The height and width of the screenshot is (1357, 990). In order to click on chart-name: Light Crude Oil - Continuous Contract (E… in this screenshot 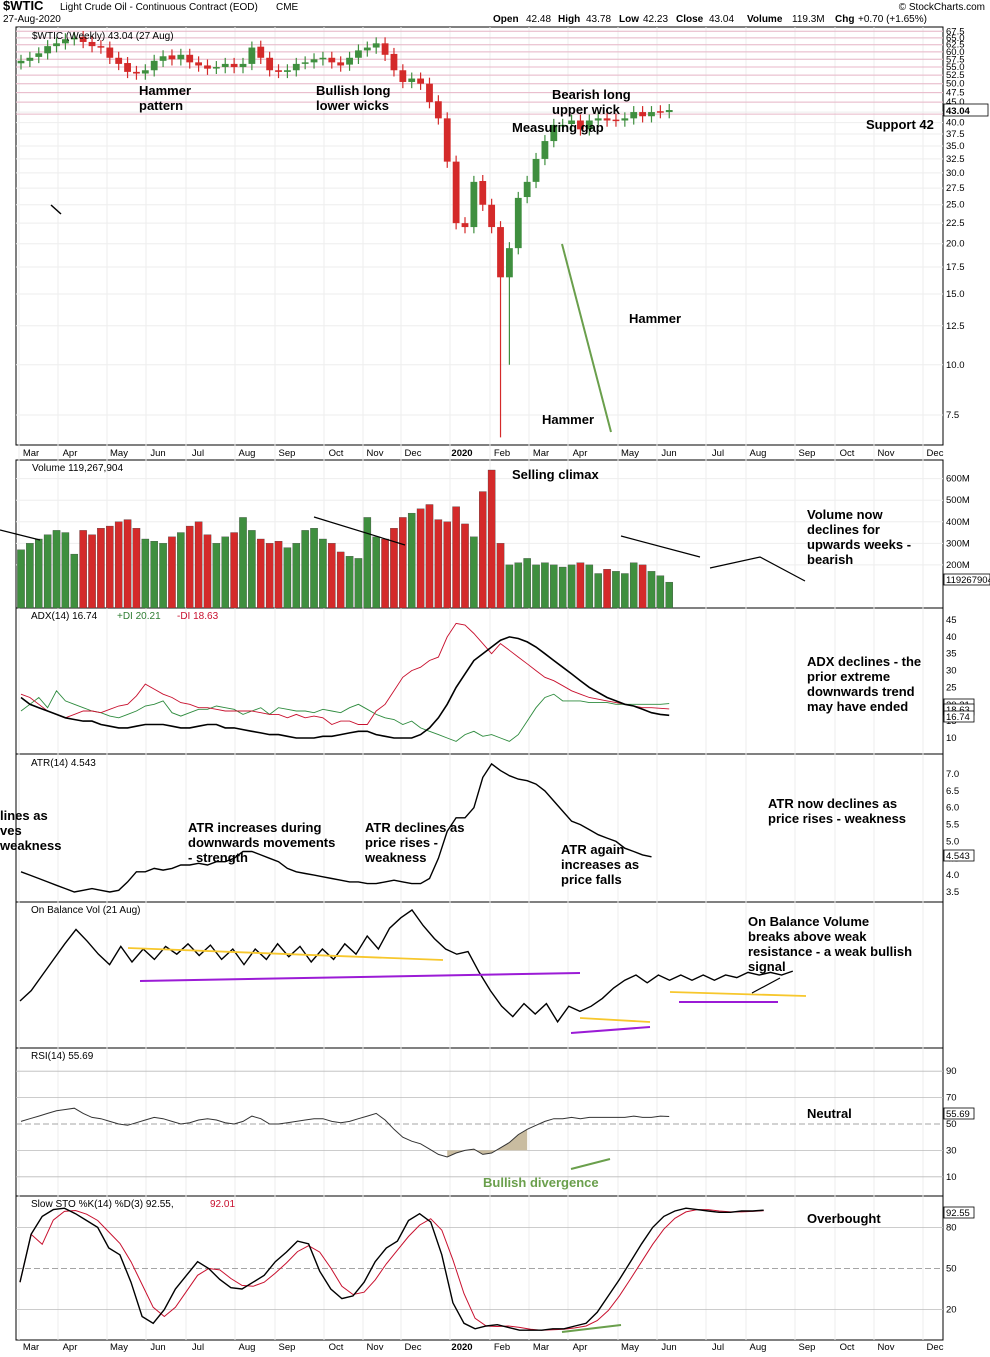, I will do `click(159, 7)`.